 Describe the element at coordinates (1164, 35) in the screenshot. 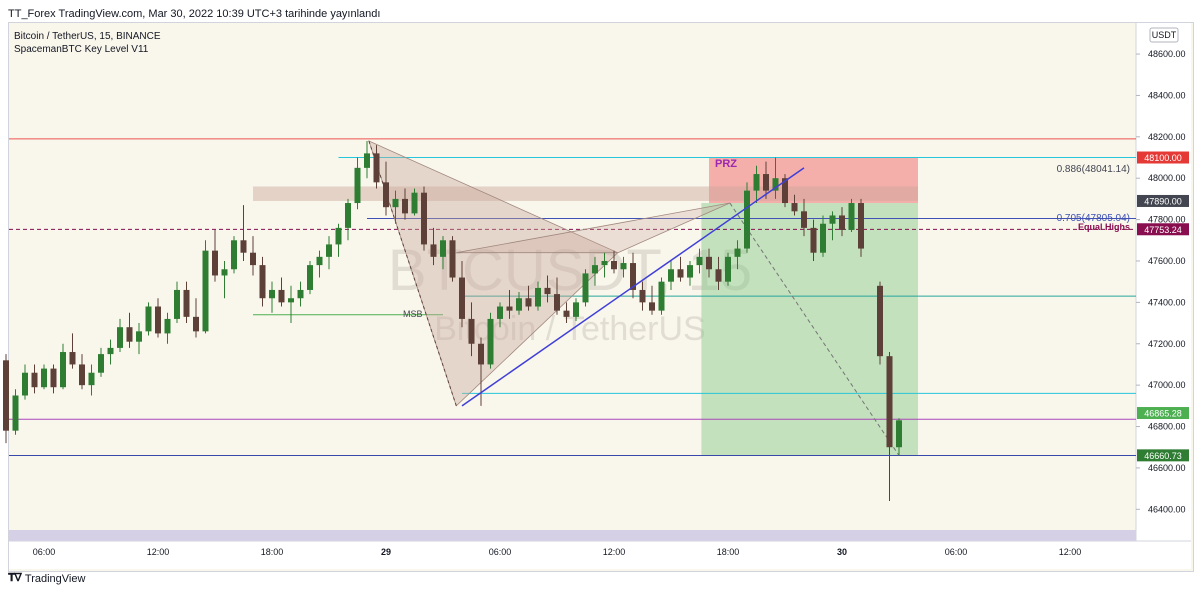

I see `currency-box` at that location.